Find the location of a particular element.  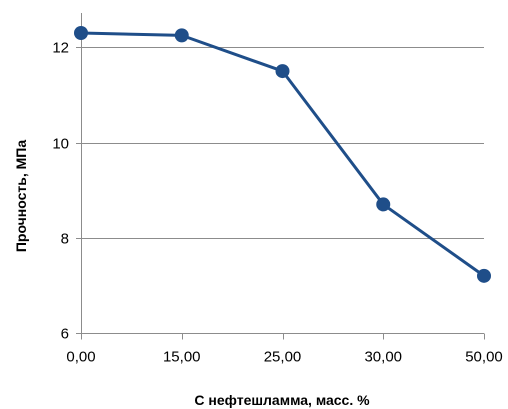

x-tick-label: 30,00 is located at coordinates (383, 357).